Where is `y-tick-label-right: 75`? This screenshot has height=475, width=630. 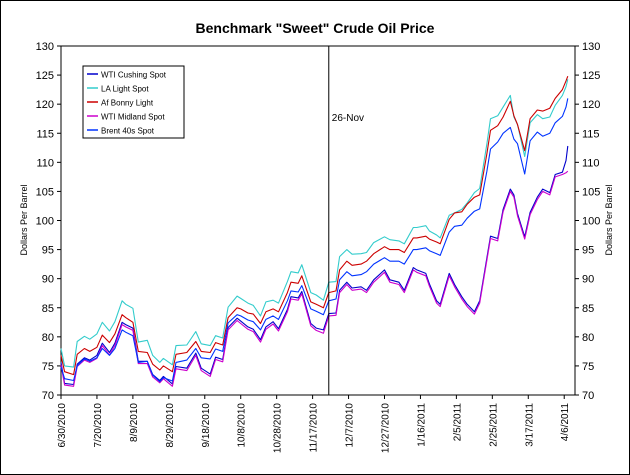 y-tick-label-right: 75 is located at coordinates (588, 367).